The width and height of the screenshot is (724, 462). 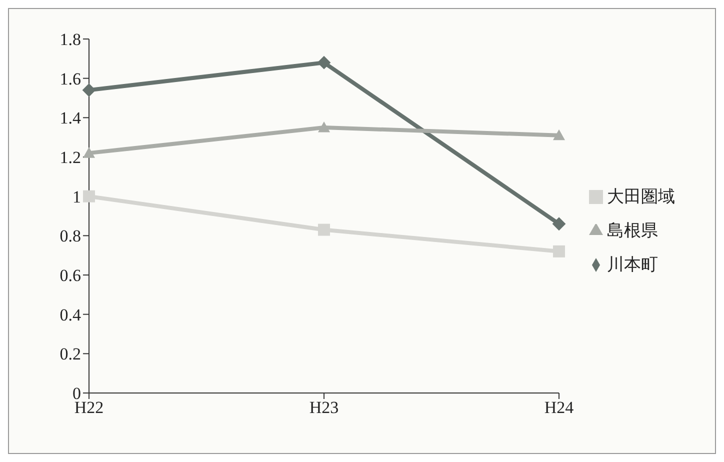 I want to click on legend-label: 島根県, so click(x=632, y=231).